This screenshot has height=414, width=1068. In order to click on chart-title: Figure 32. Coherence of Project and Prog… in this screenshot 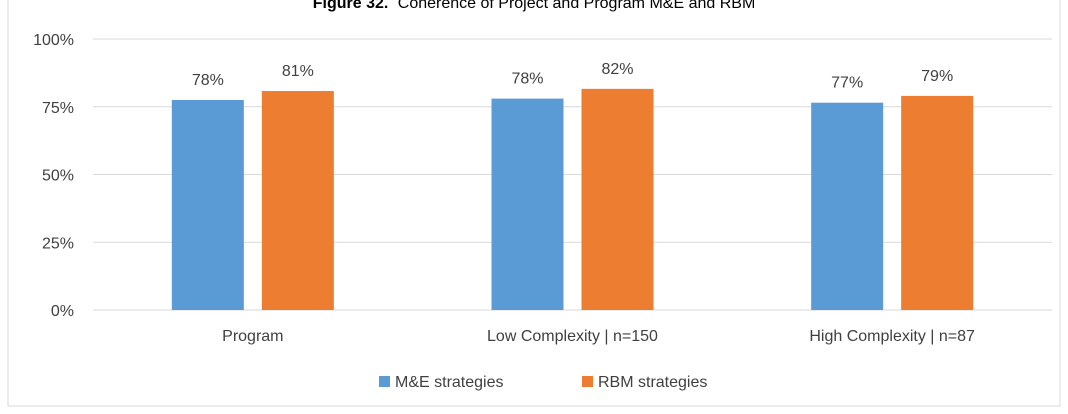, I will do `click(534, 6)`.